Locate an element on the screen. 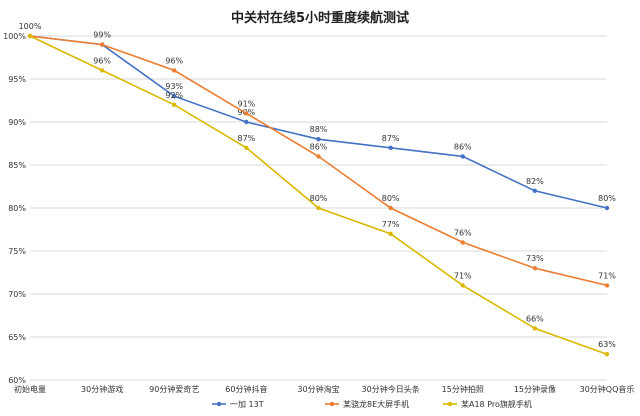 The image size is (640, 416). legend-item: 某A18 Pro旗舰手机 is located at coordinates (487, 404).